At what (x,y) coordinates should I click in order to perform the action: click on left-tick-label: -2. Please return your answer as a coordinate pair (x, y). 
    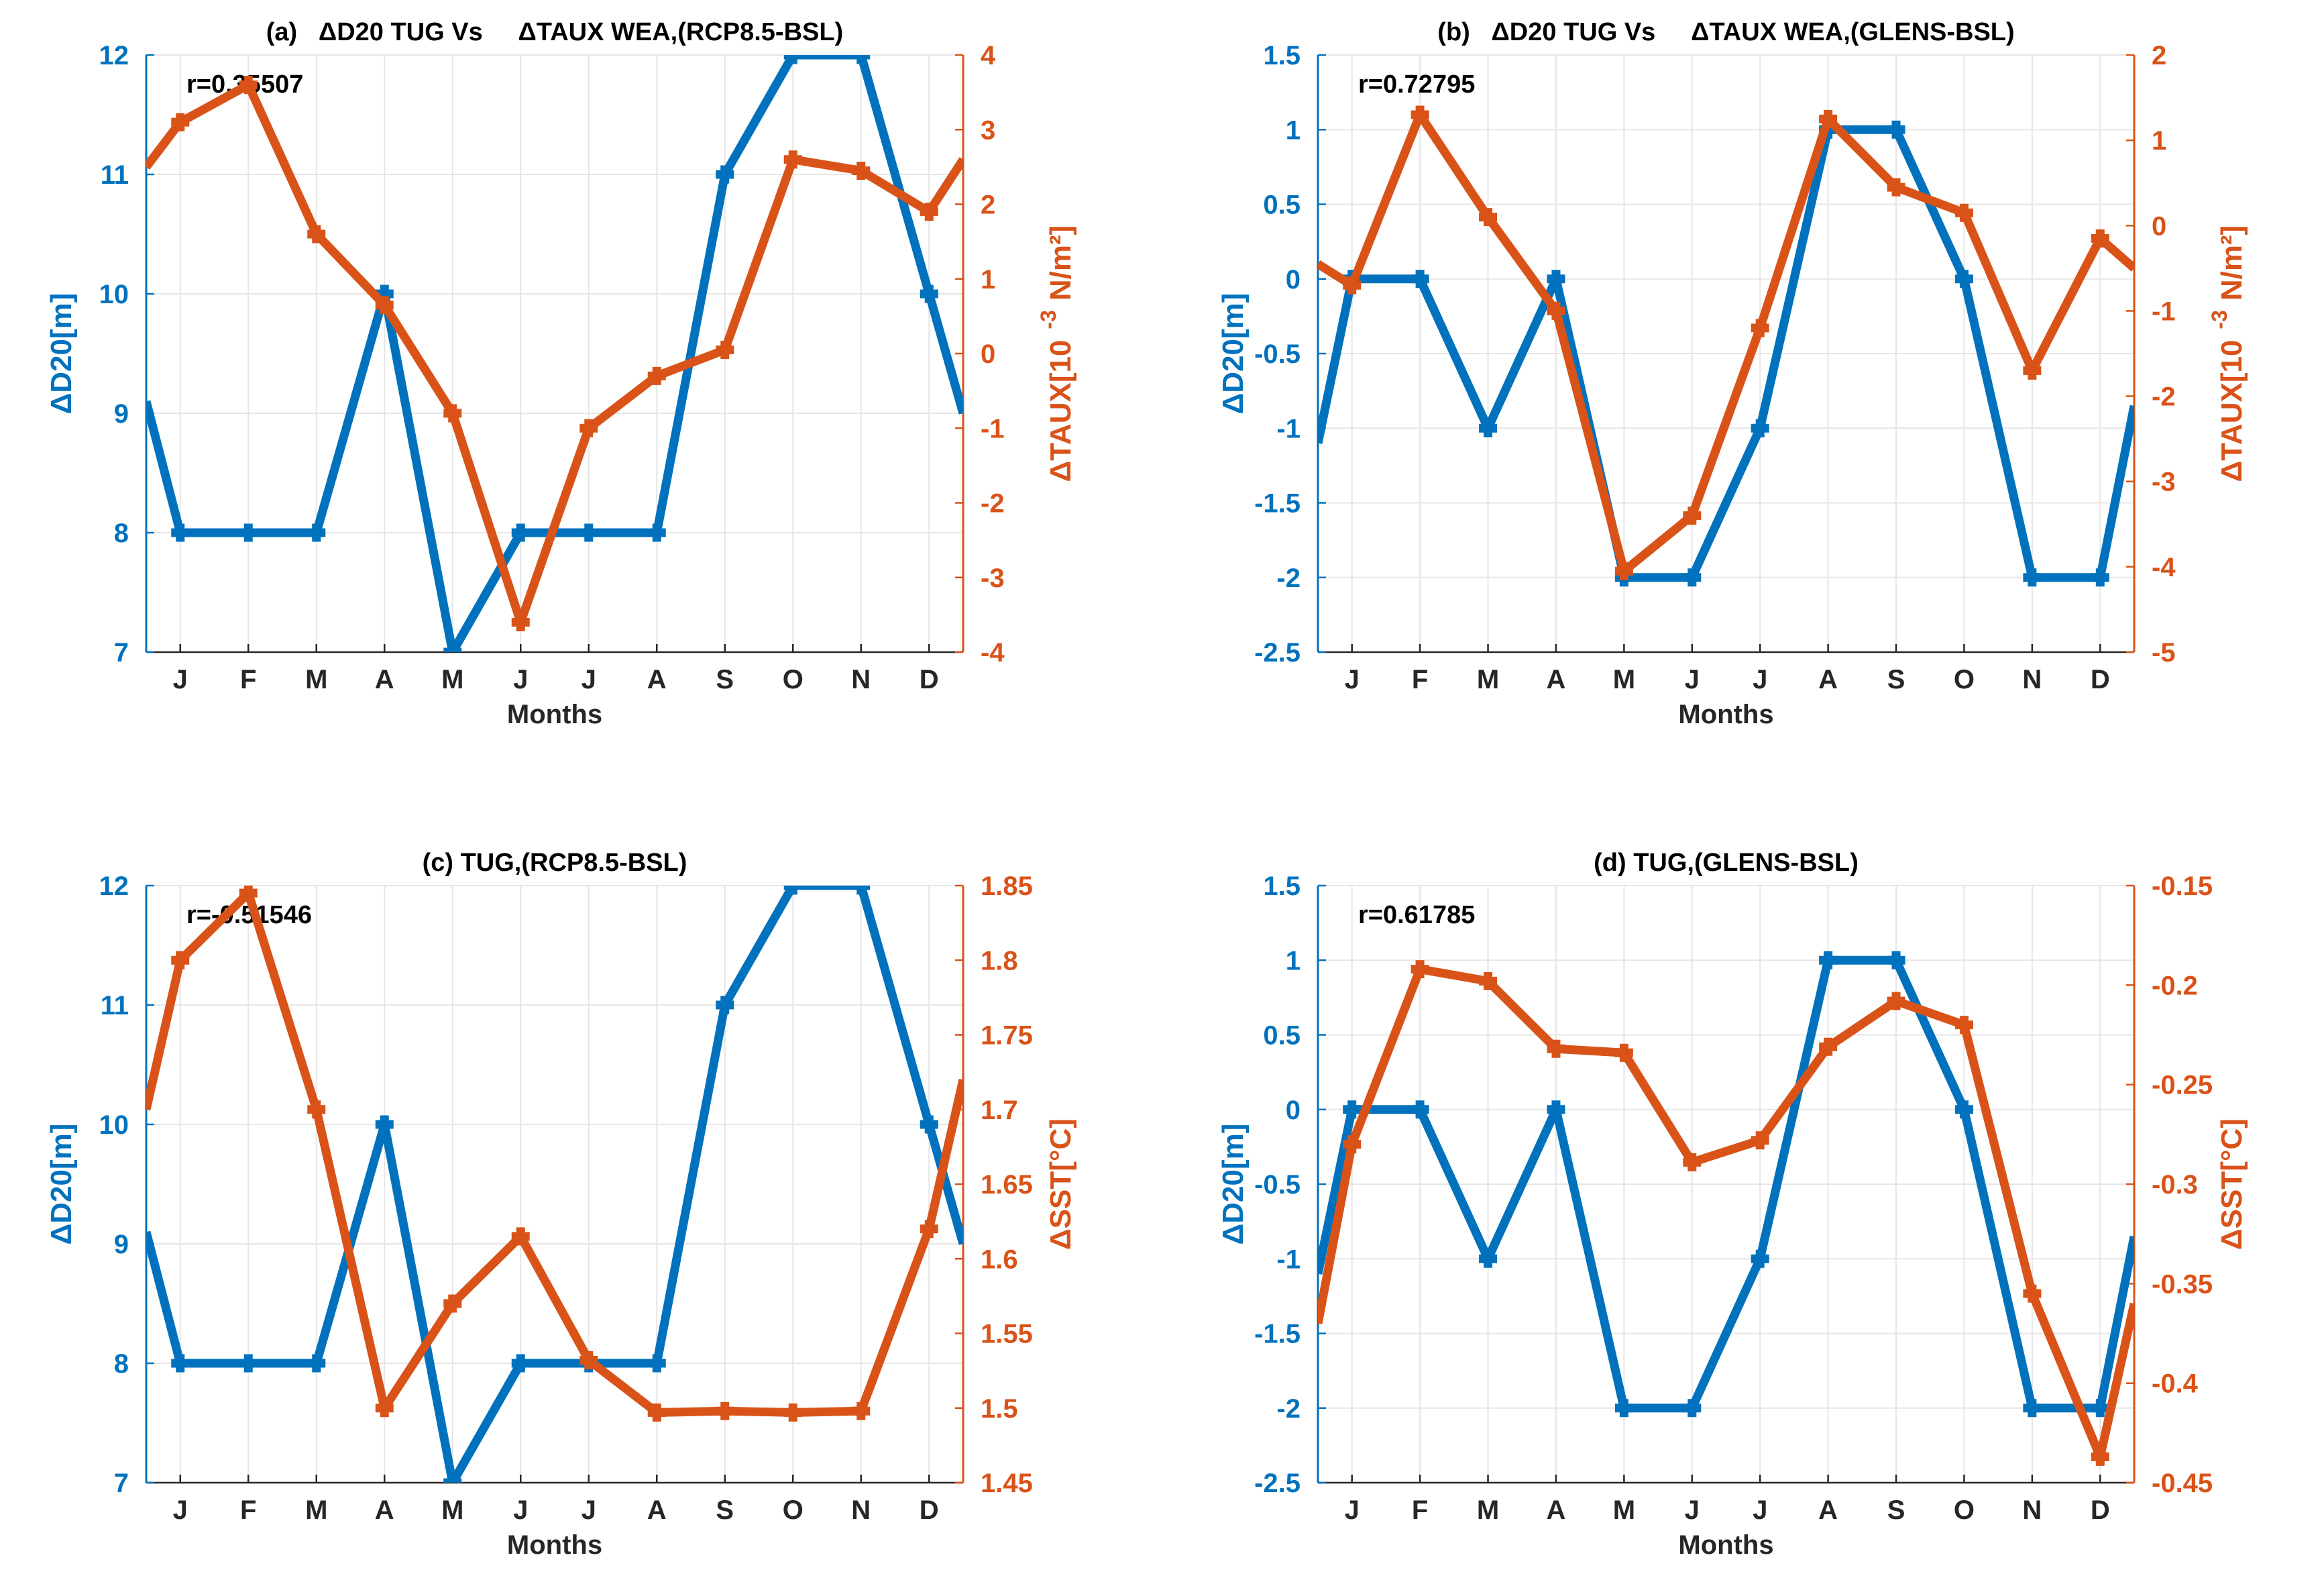
    Looking at the image, I should click on (1289, 1409).